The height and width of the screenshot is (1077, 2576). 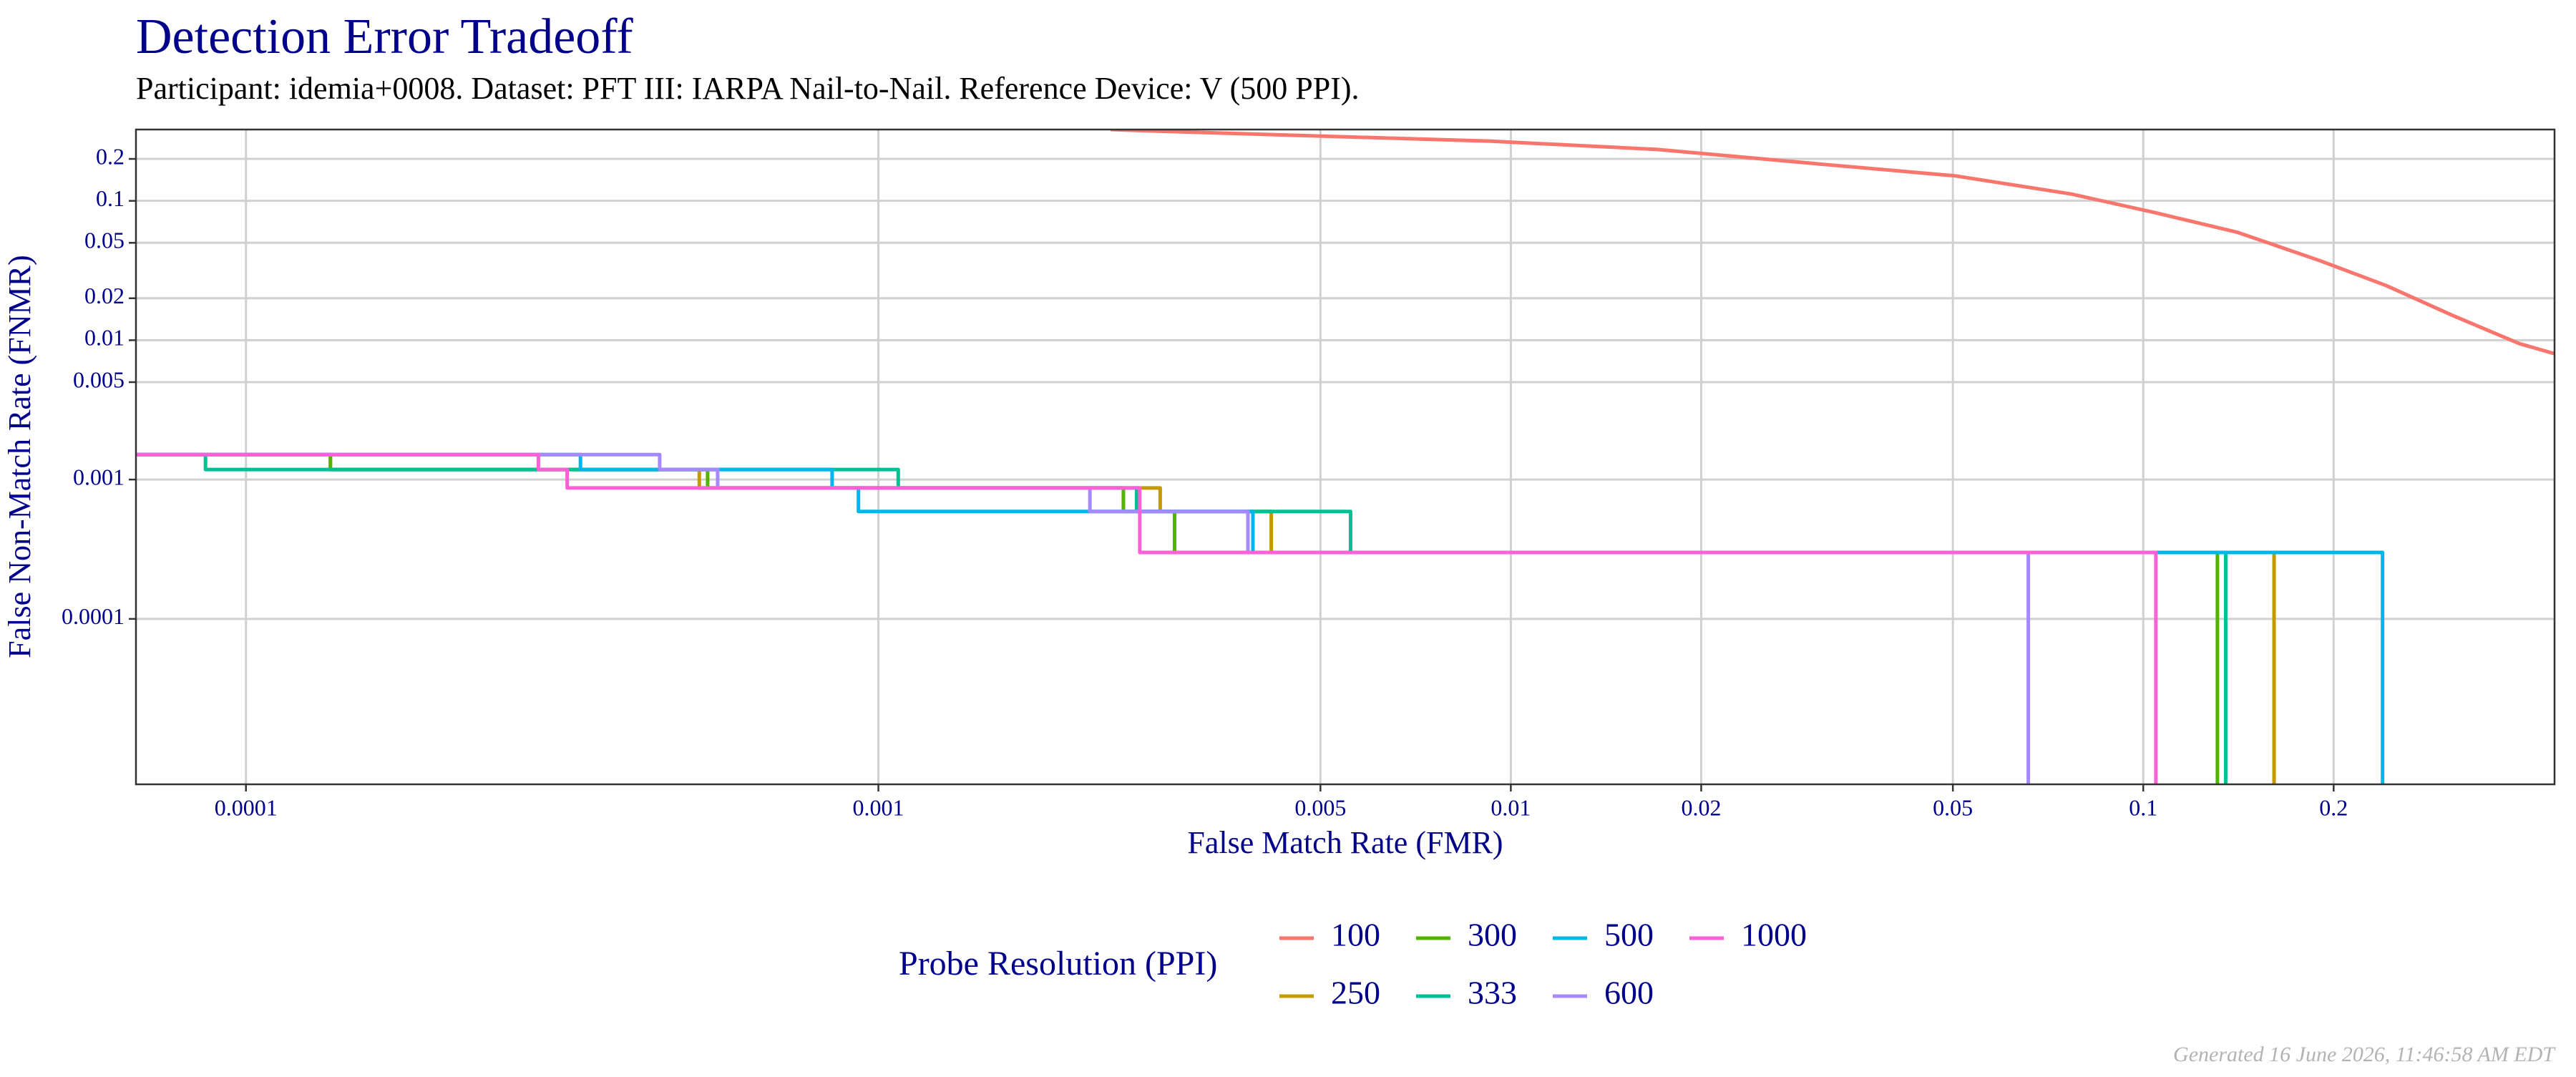 I want to click on y-tick-label: 0.1, so click(x=110, y=198).